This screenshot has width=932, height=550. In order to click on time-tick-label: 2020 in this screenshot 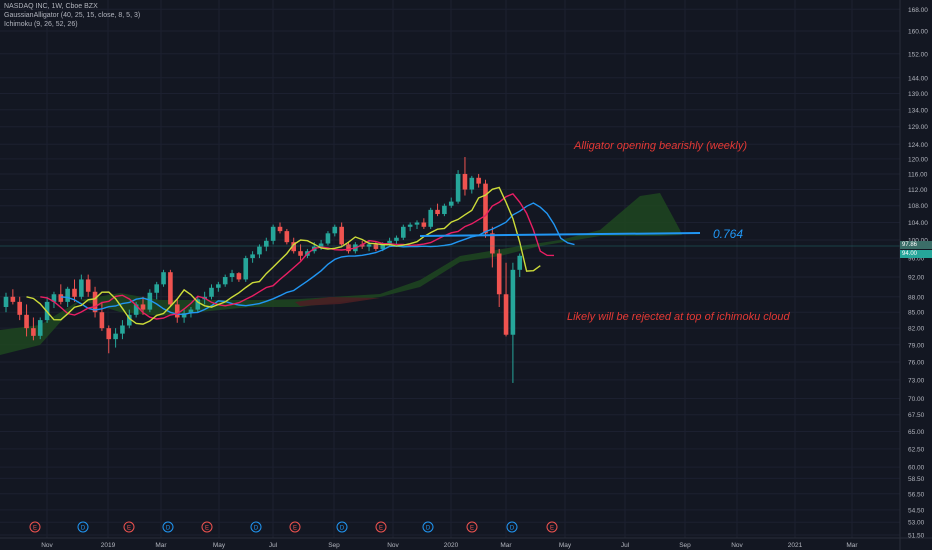, I will do `click(451, 545)`.